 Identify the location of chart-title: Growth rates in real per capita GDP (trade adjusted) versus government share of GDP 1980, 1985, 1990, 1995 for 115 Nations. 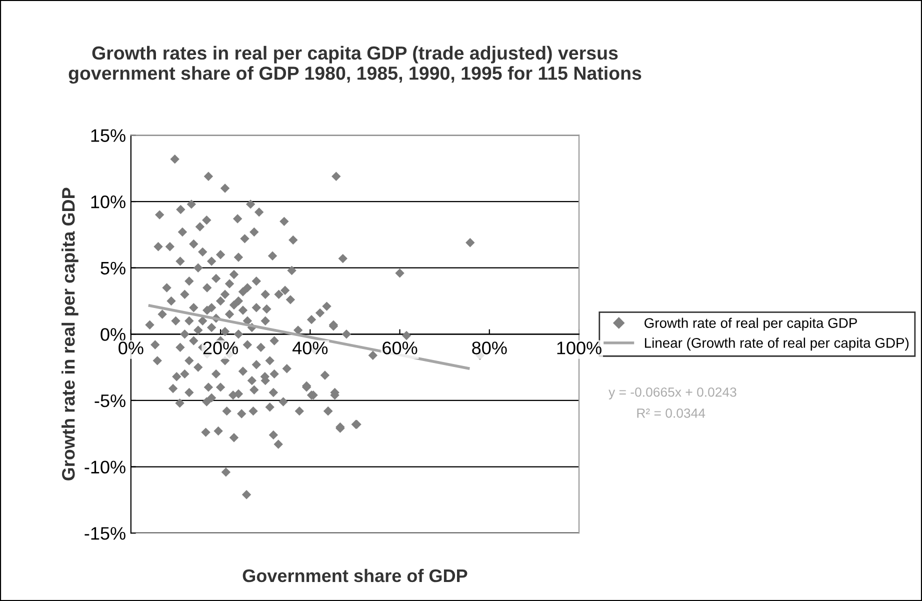
(355, 65).